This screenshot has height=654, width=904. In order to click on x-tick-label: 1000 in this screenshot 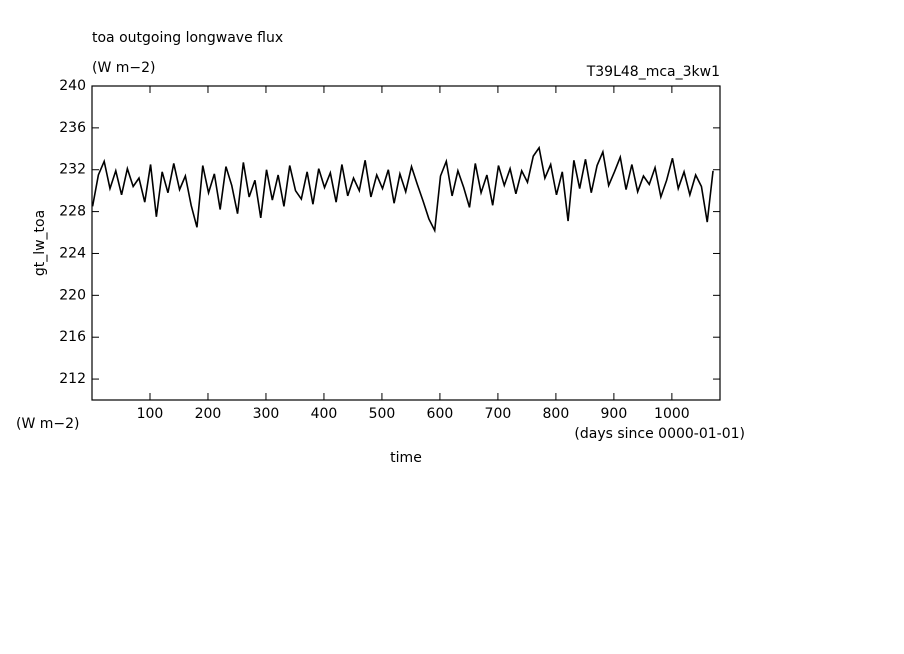, I will do `click(672, 414)`.